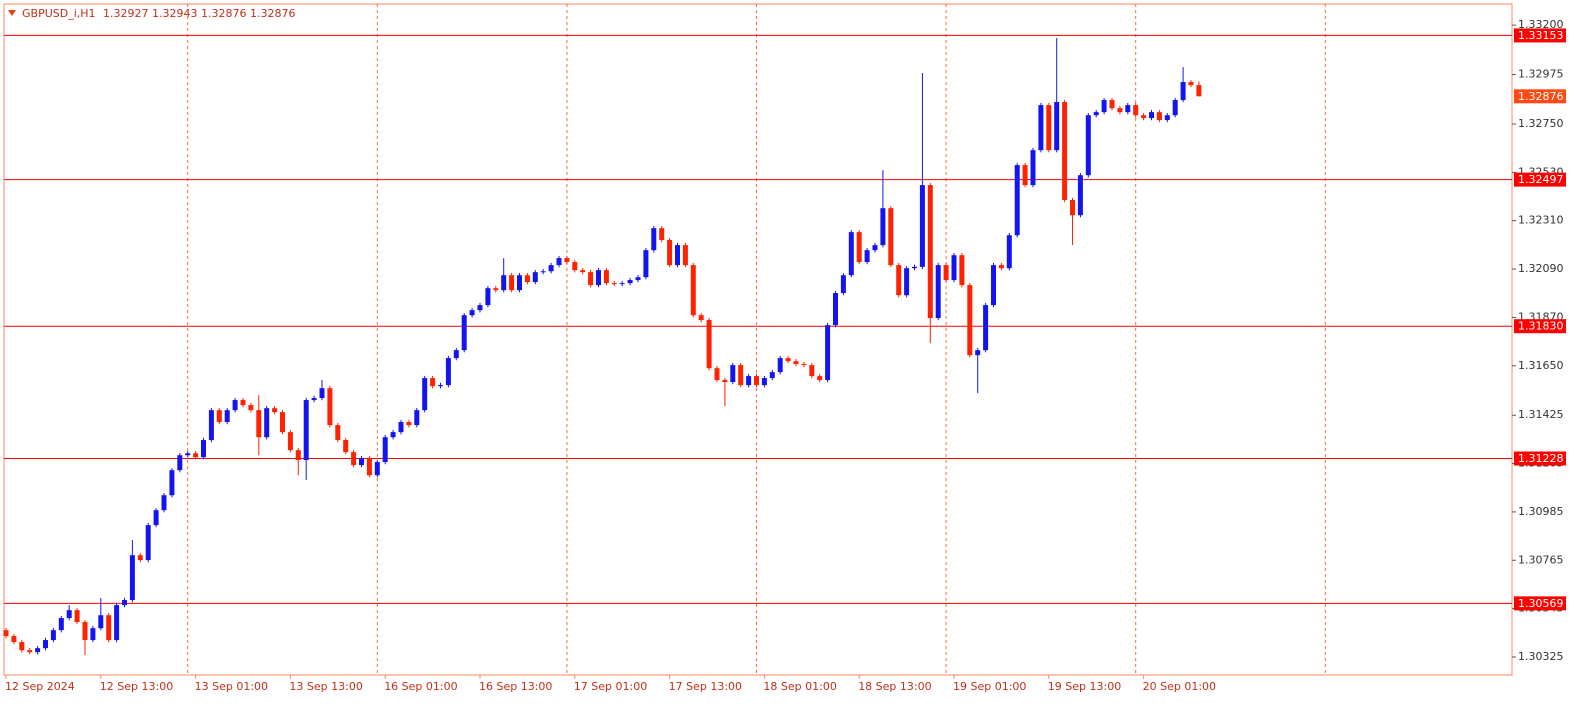  What do you see at coordinates (1541, 365) in the screenshot?
I see `y-tick-label: 1.31650` at bounding box center [1541, 365].